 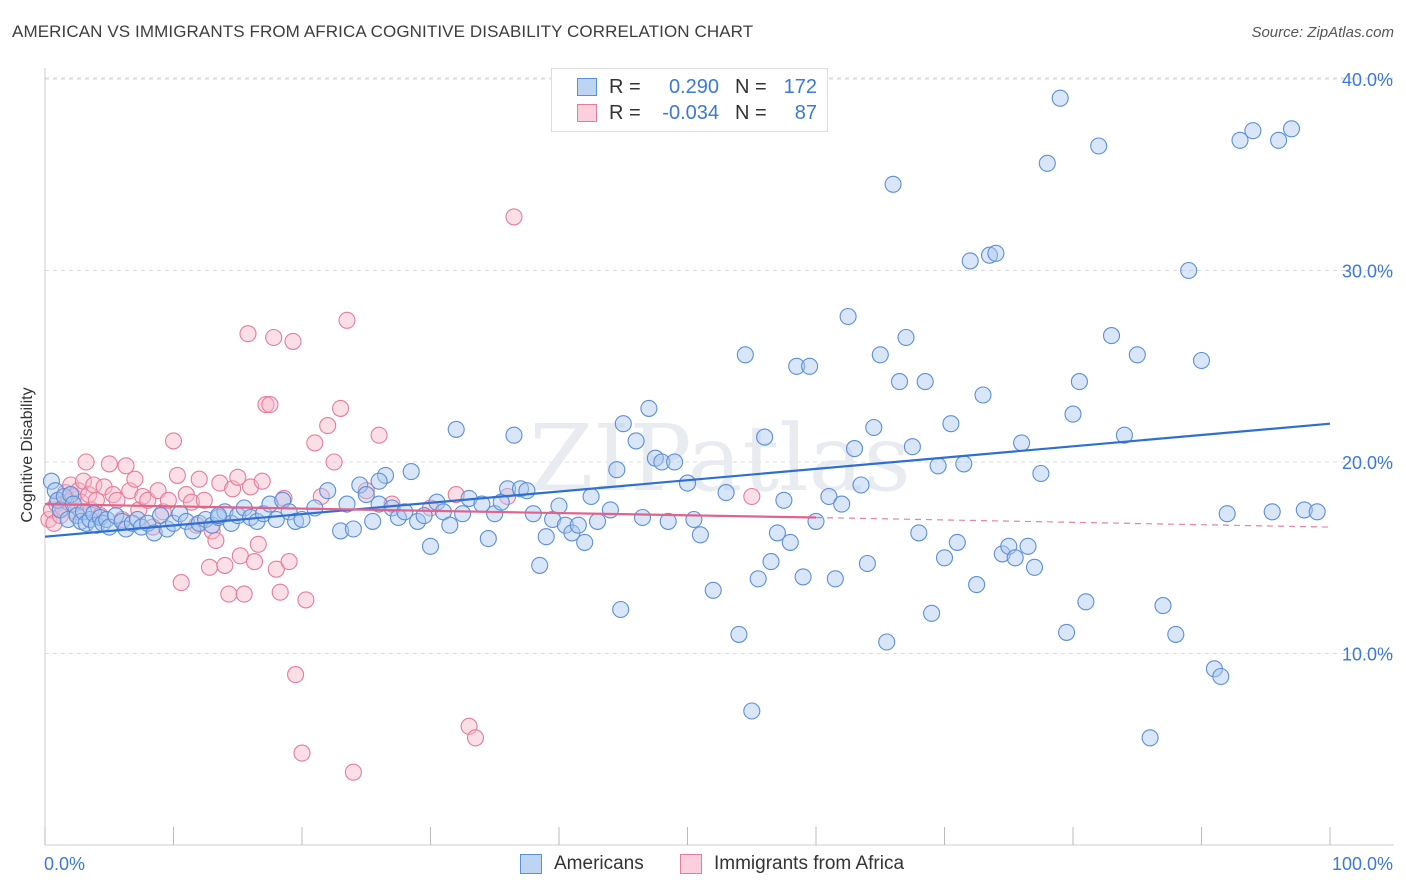 What do you see at coordinates (805, 112) in the screenshot?
I see `legend-n-value: 87` at bounding box center [805, 112].